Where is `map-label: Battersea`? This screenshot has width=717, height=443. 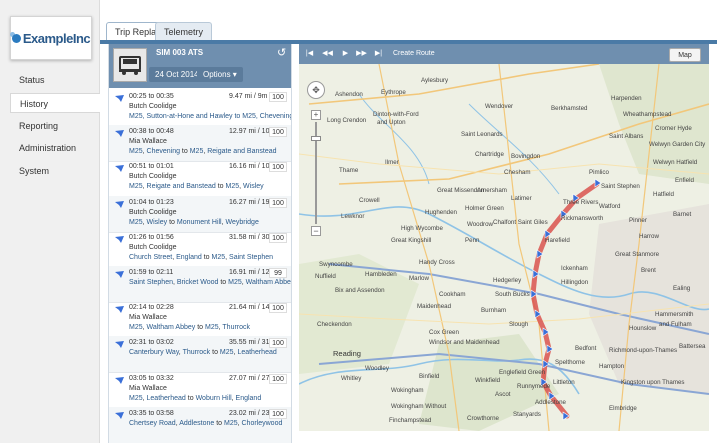 map-label: Battersea is located at coordinates (692, 346).